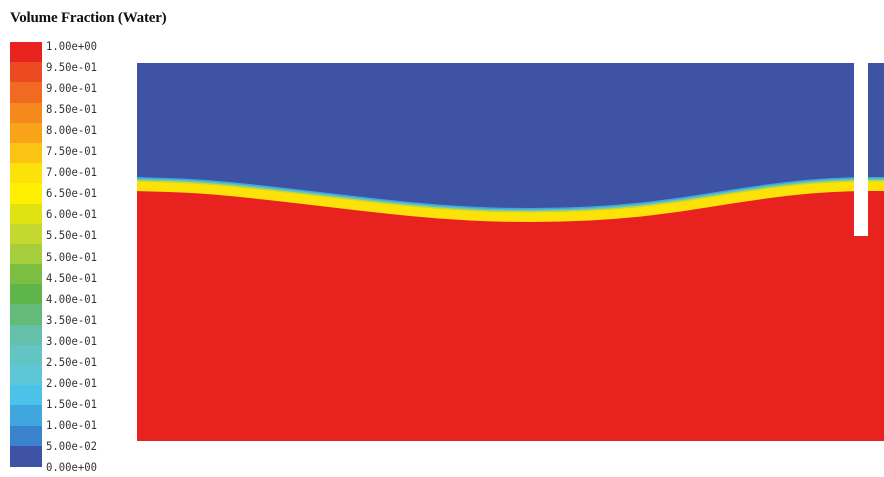 This screenshot has height=477, width=884. Describe the element at coordinates (71, 193) in the screenshot. I see `colorbar-tick-label: 6.50e-01` at that location.